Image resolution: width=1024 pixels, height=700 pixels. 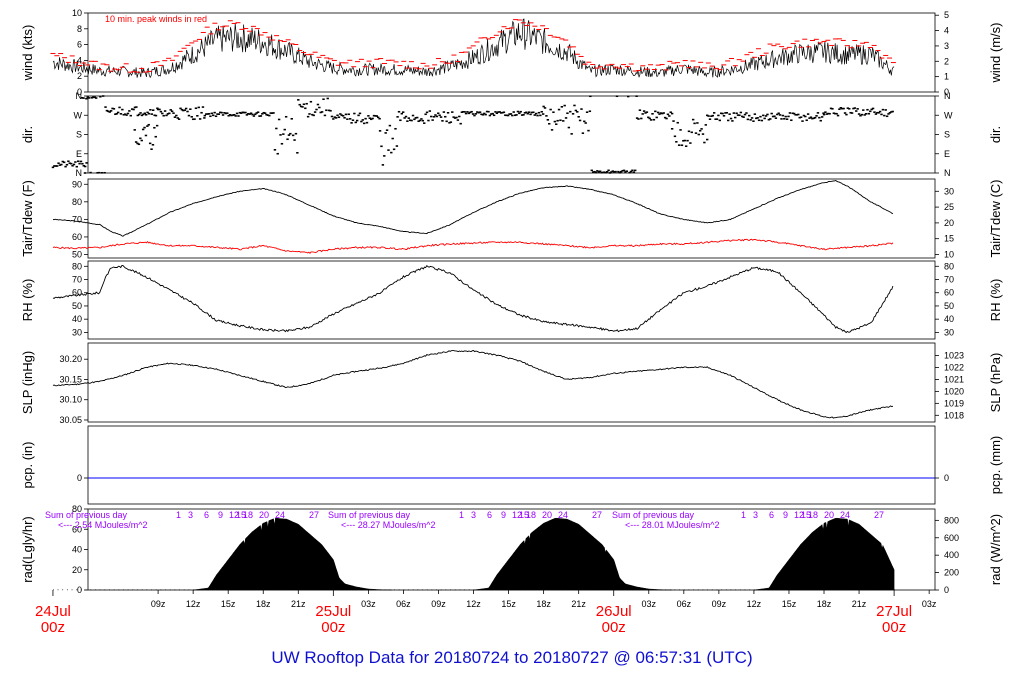 What do you see at coordinates (489, 515) in the screenshot?
I see `rad-hour-marker: 6` at bounding box center [489, 515].